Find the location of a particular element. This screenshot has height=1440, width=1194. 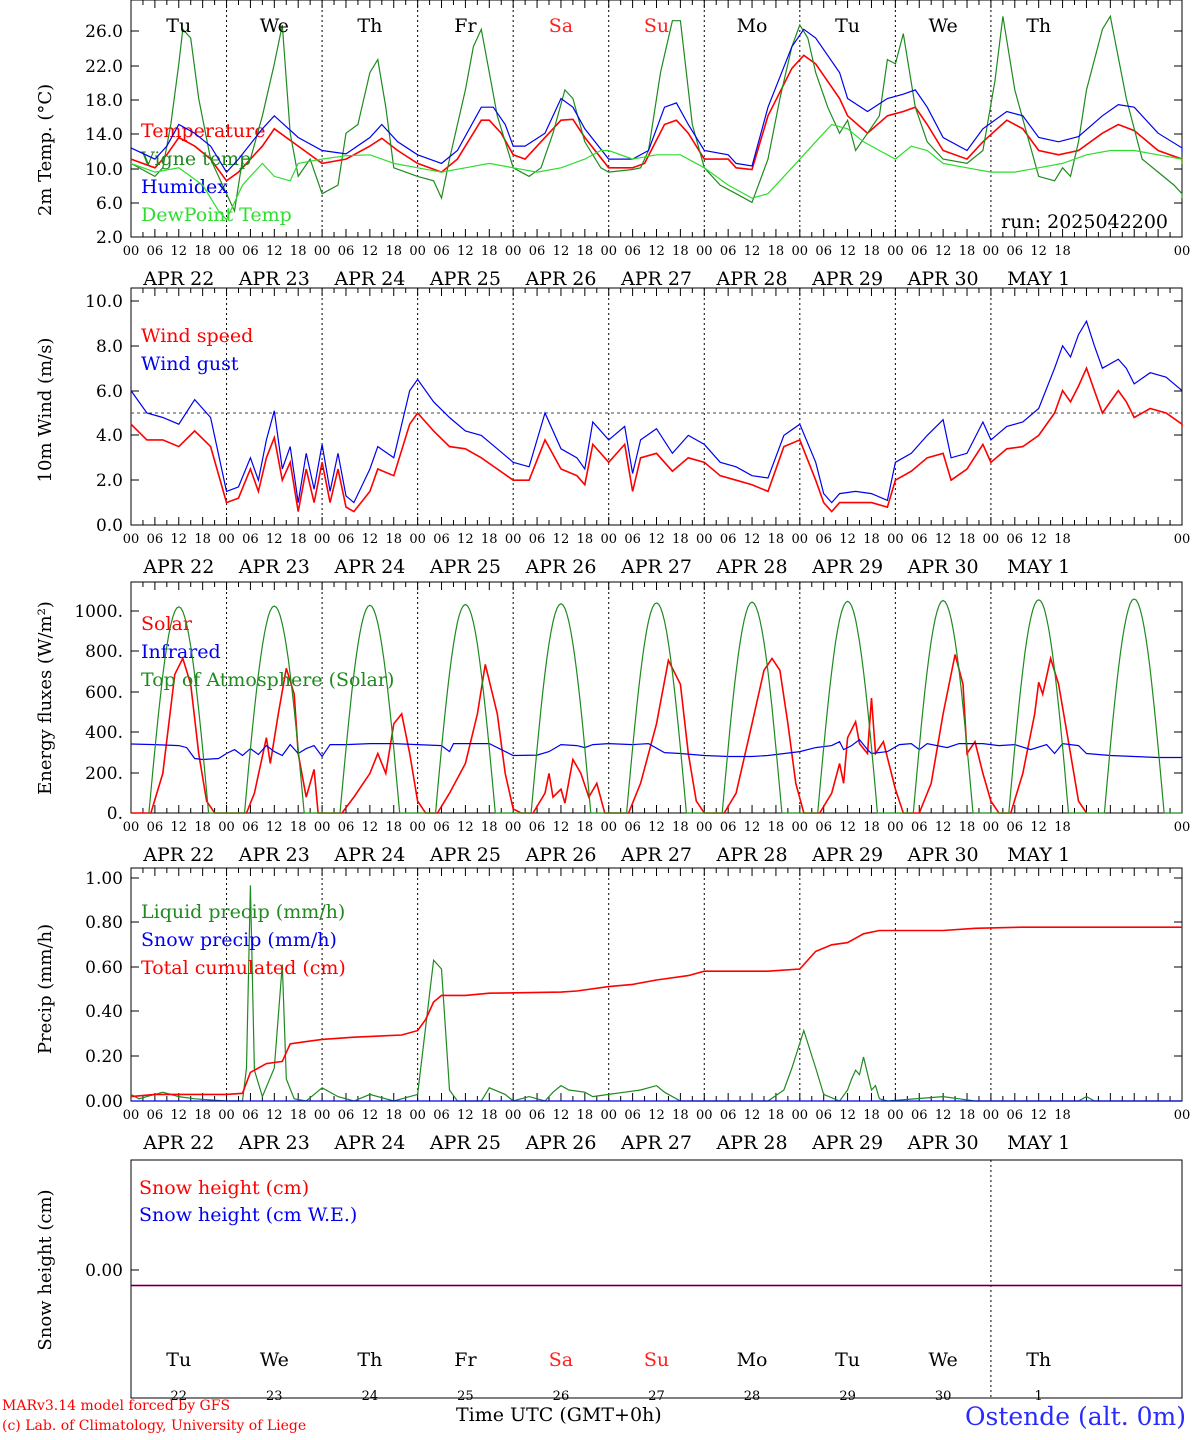

legend-label: Vigne temp is located at coordinates (195, 159).